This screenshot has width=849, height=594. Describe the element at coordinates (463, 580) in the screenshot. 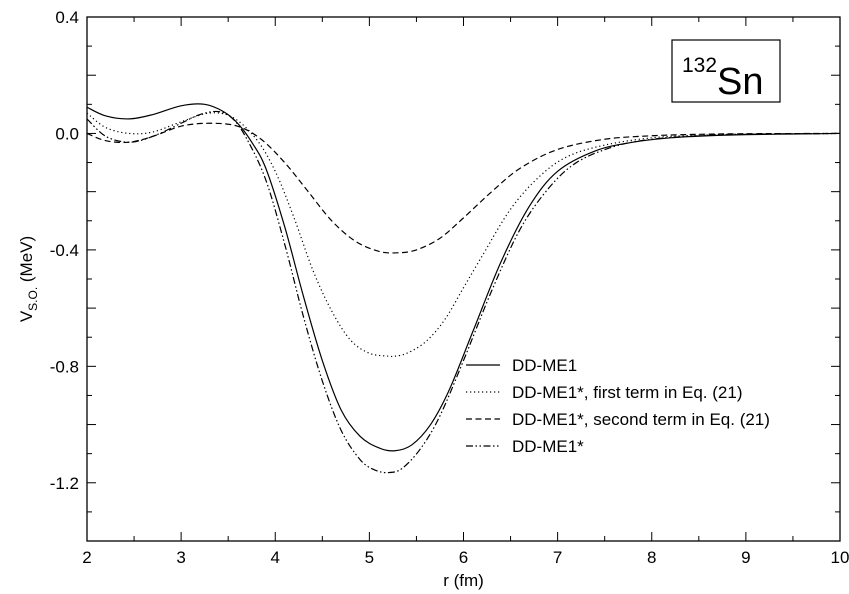

I see `x-axis-label: r (fm)` at that location.